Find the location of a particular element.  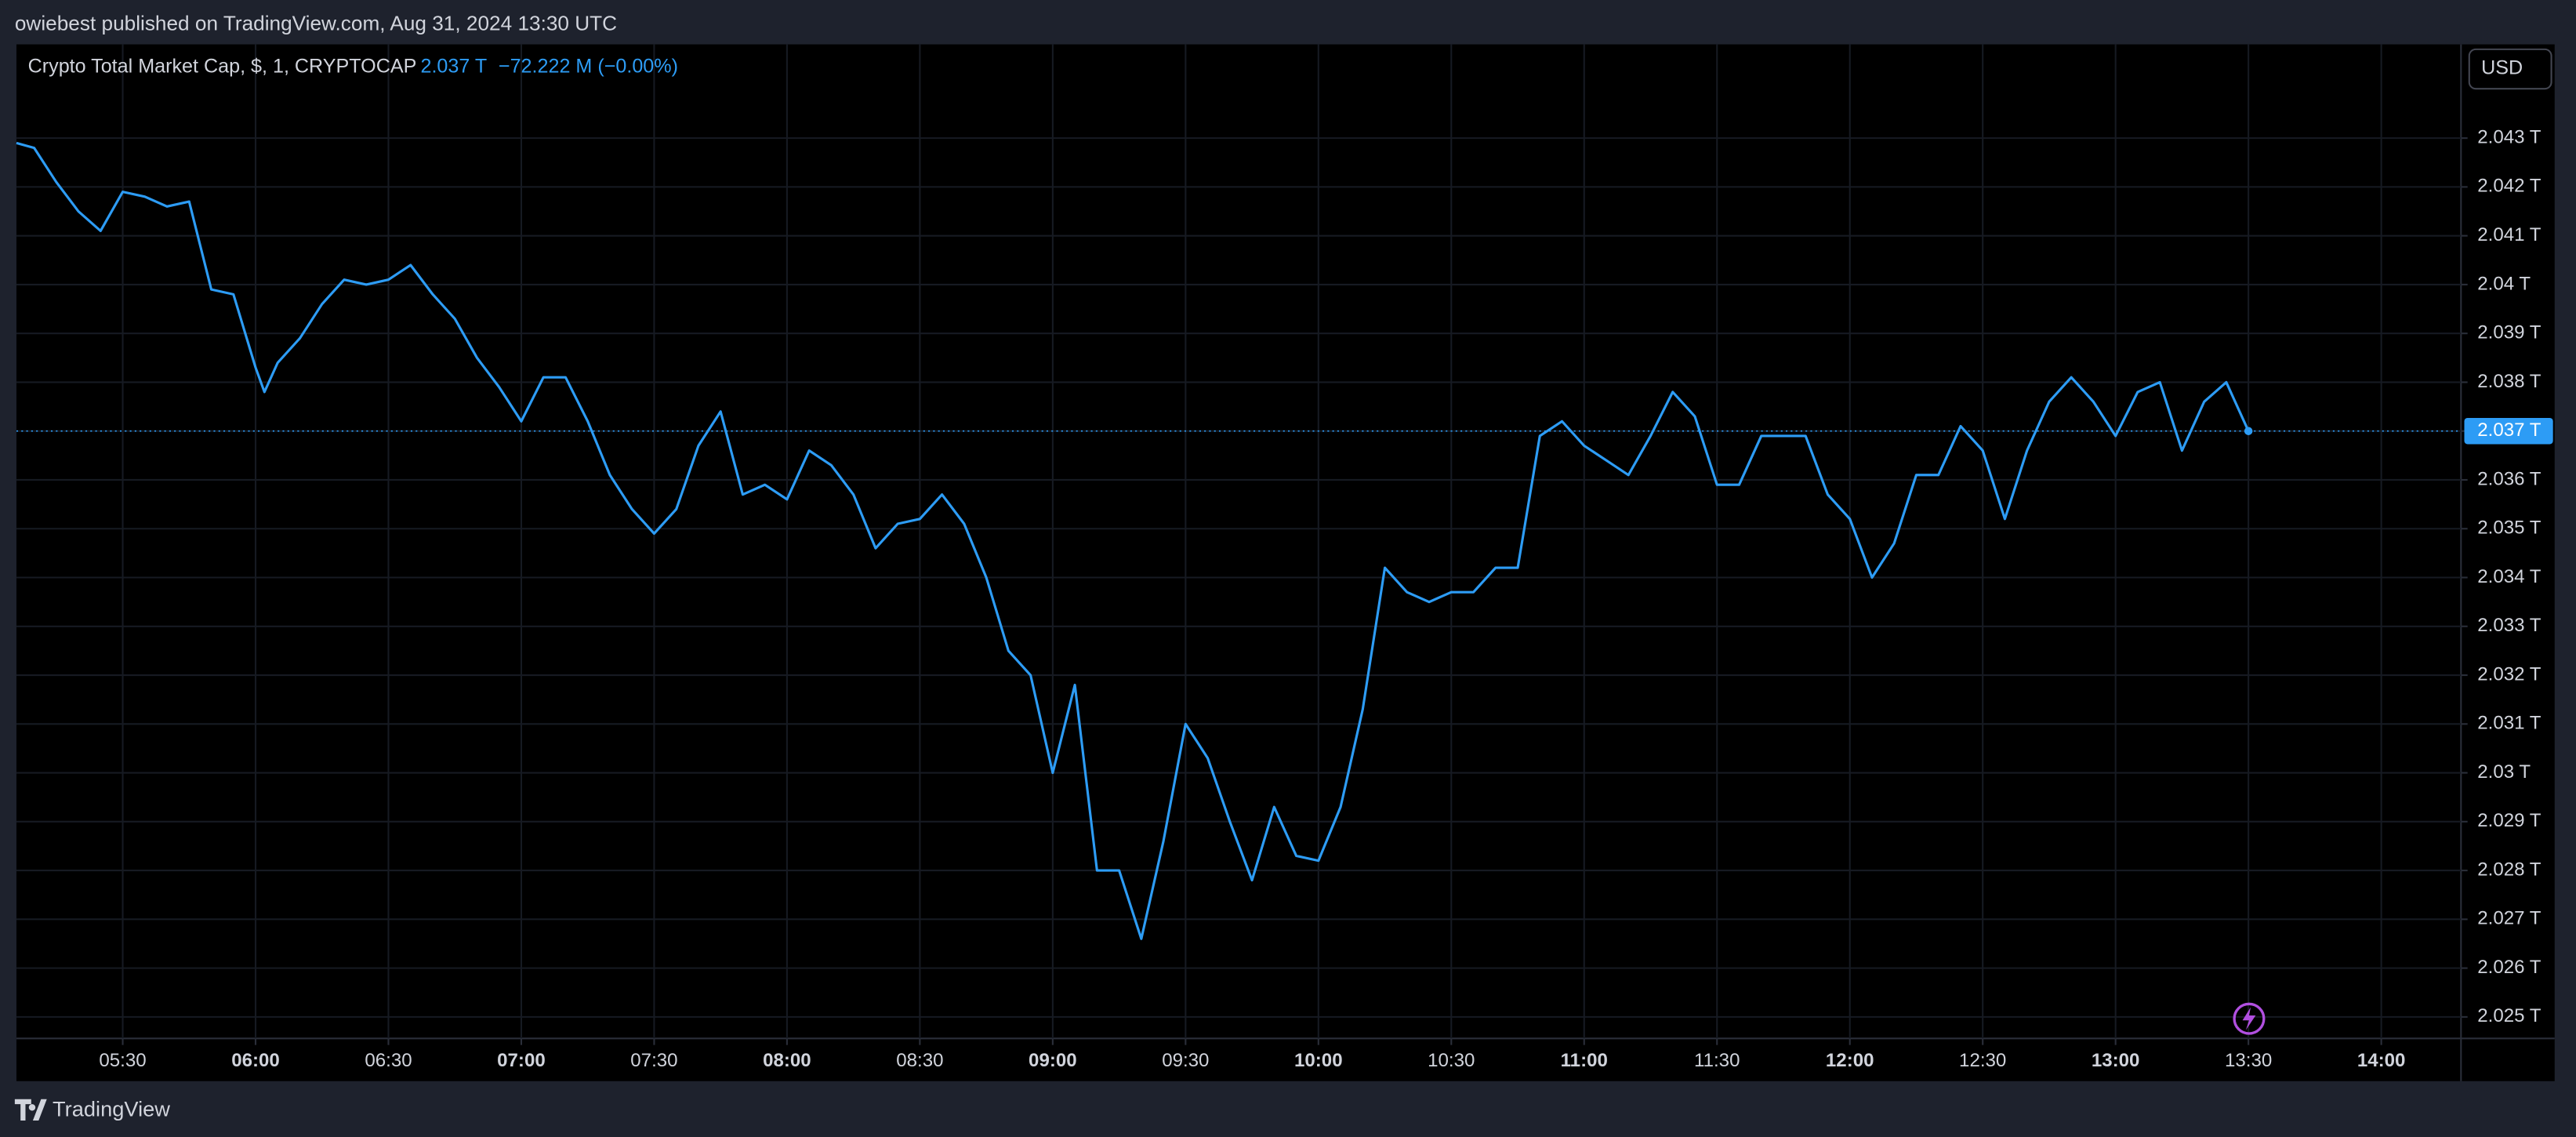

y-tick-label: 2.043 T is located at coordinates (2509, 136).